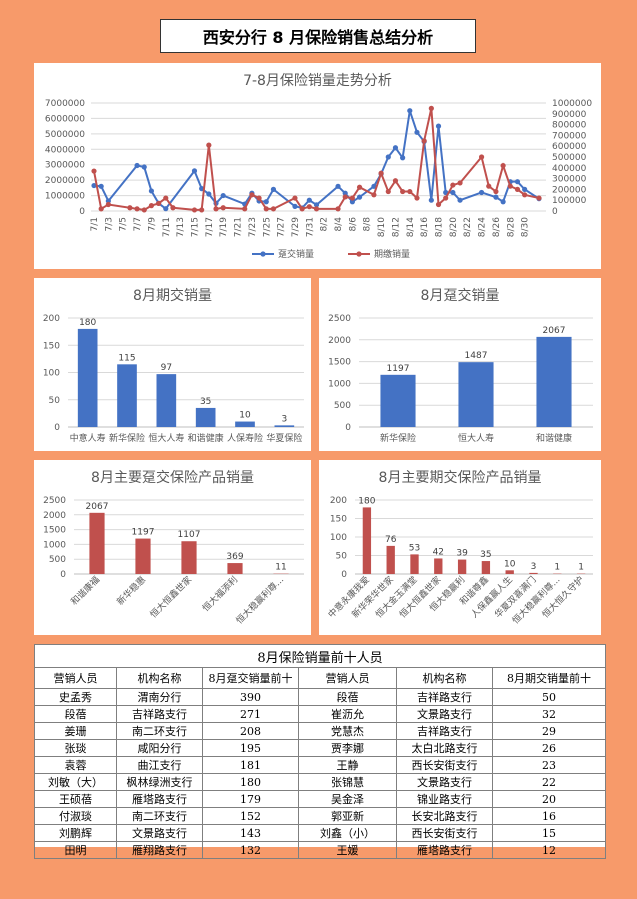 The height and width of the screenshot is (899, 637). I want to click on table-cell: 郭亚新, so click(347, 816).